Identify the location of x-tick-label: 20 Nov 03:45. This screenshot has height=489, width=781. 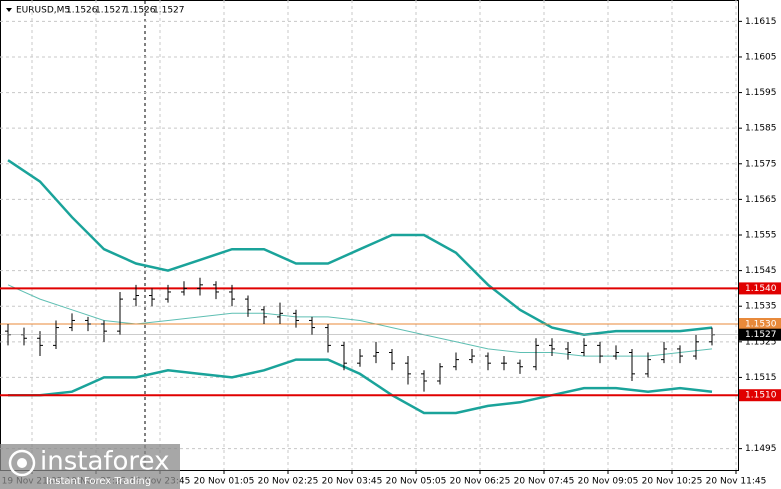
(352, 482).